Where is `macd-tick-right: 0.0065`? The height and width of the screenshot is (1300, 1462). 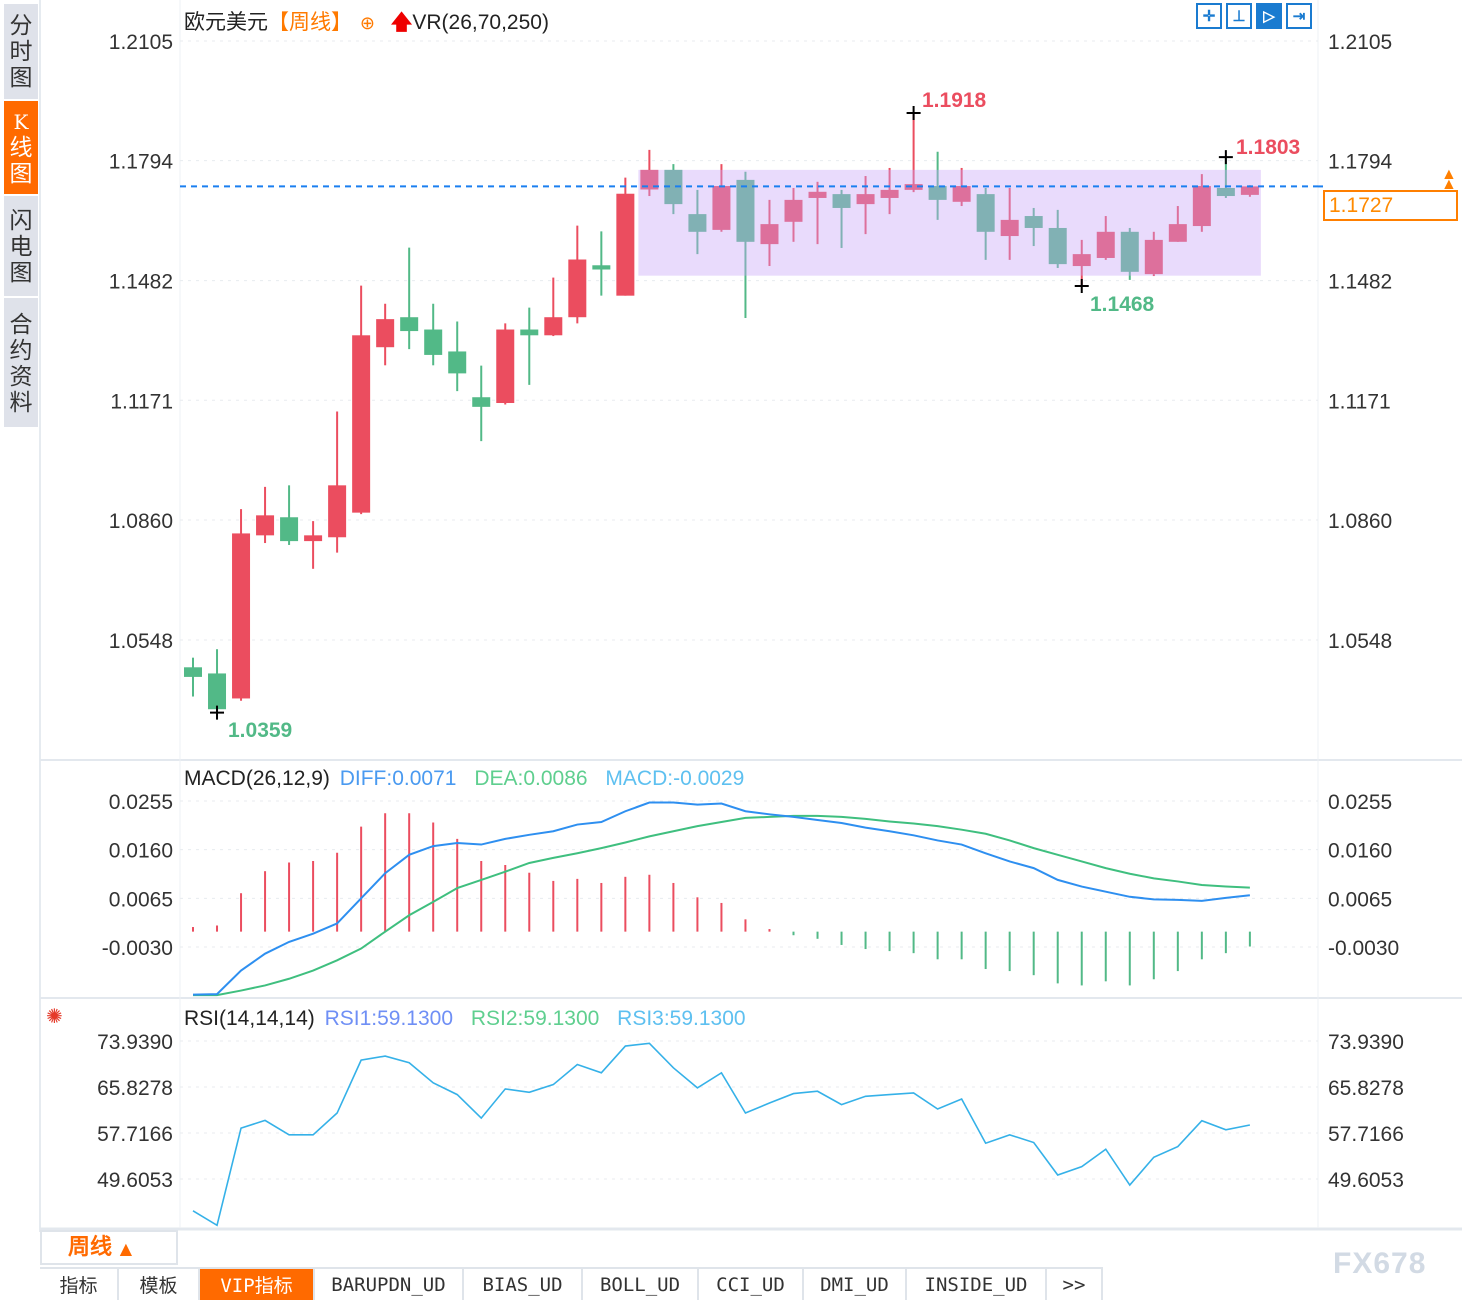 macd-tick-right: 0.0065 is located at coordinates (1360, 899).